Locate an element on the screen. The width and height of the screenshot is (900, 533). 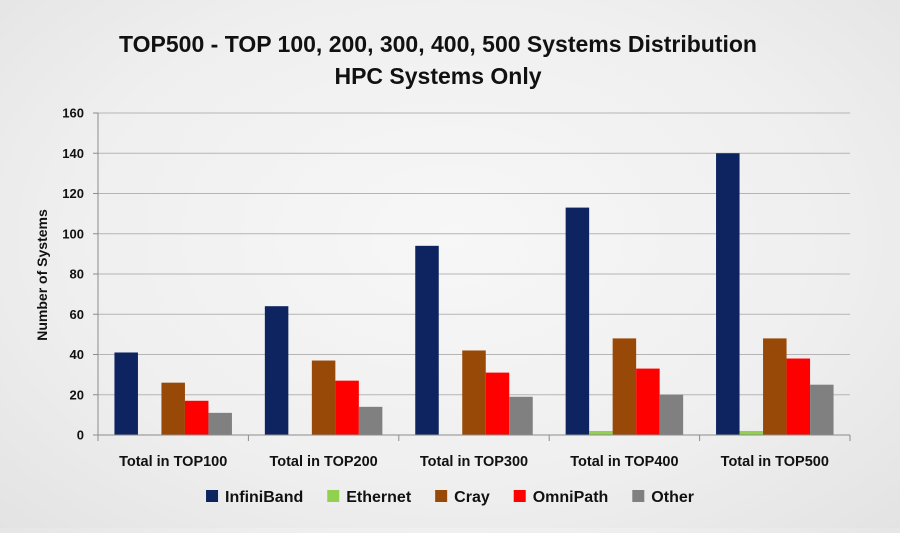
legend-swatch-other is located at coordinates (638, 496).